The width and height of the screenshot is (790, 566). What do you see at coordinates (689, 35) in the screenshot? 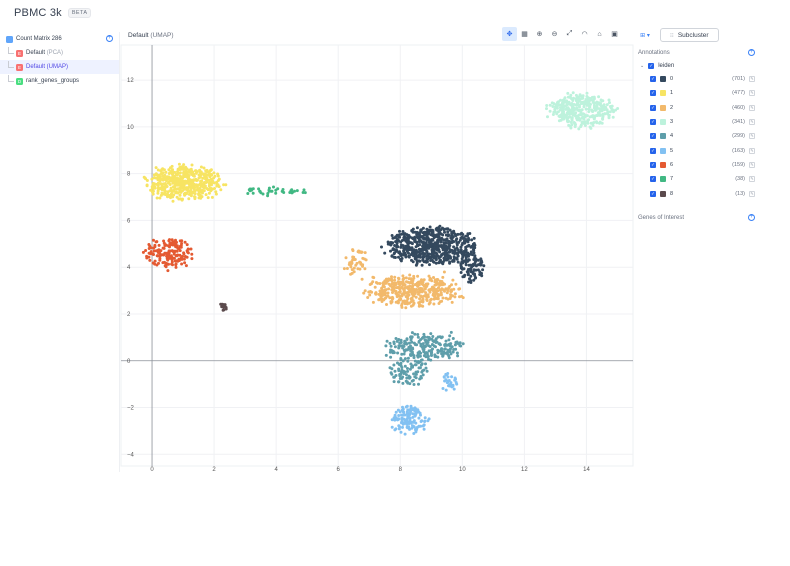
I see `subcluster-button: ⁝⁝ Subcluster` at bounding box center [689, 35].